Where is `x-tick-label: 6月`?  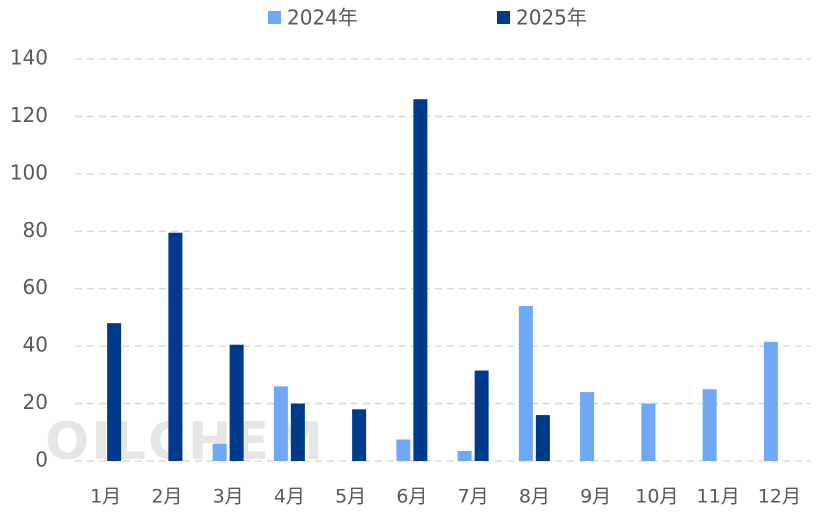
x-tick-label: 6月 is located at coordinates (411, 497).